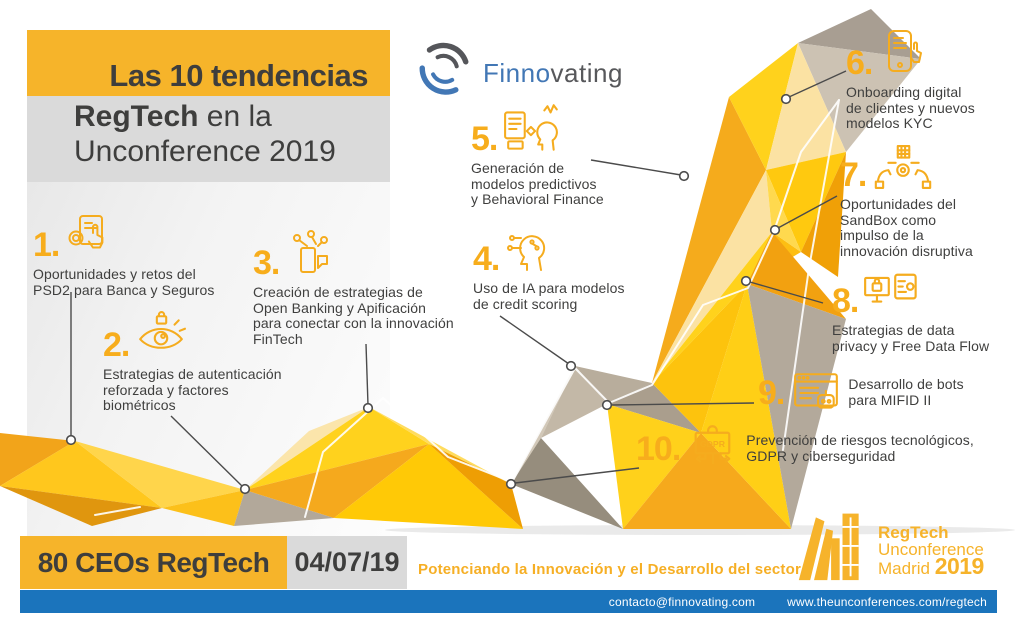  Describe the element at coordinates (853, 175) in the screenshot. I see `item-number: 7.` at that location.